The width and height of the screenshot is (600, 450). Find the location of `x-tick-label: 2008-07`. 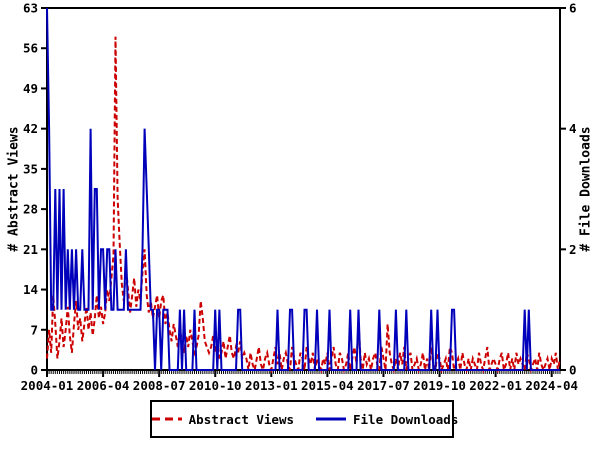

x-tick-label: 2008-07 is located at coordinates (159, 385).